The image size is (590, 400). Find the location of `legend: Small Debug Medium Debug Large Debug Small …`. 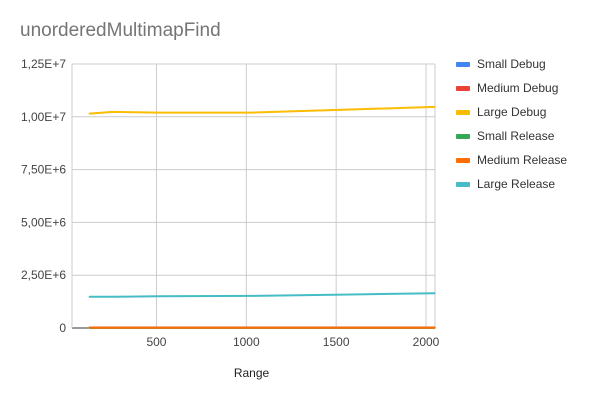

legend: Small Debug Medium Debug Large Debug Small … is located at coordinates (511, 124).